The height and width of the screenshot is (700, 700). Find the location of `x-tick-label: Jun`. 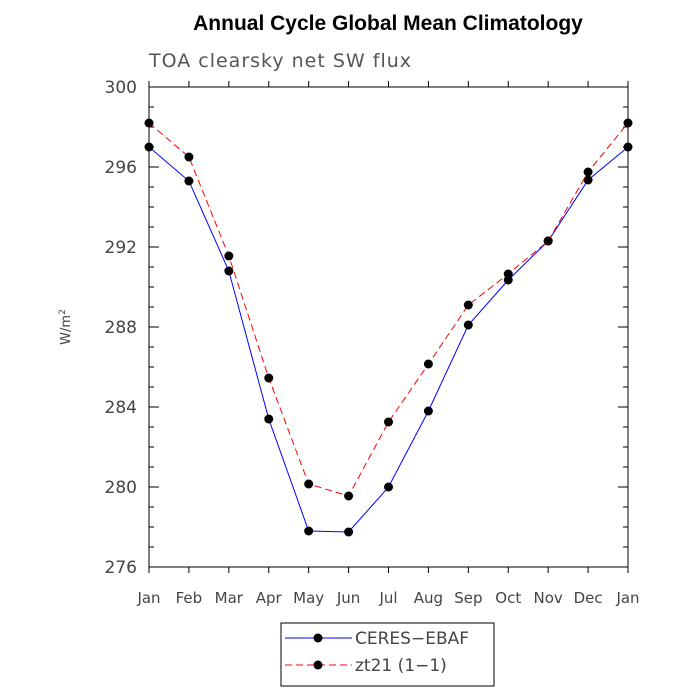

x-tick-label: Jun is located at coordinates (348, 598).